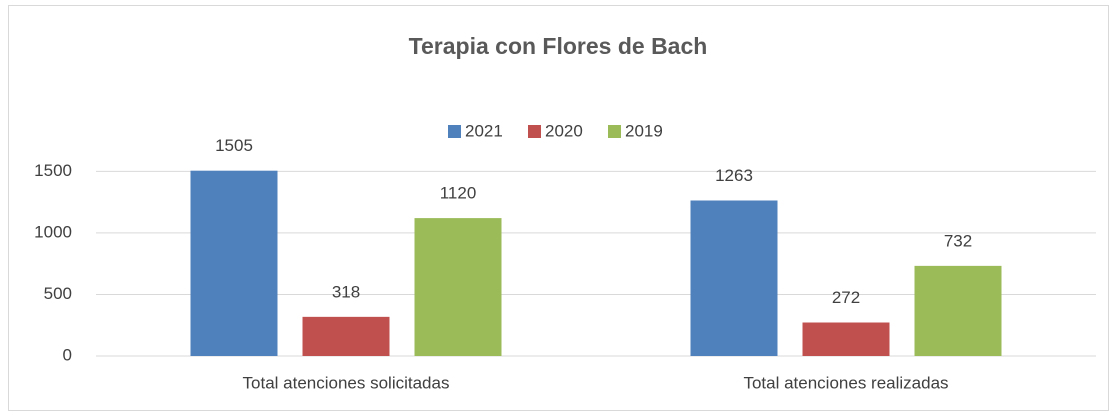 This screenshot has height=417, width=1117. What do you see at coordinates (53, 170) in the screenshot?
I see `y-tick-label: 1500` at bounding box center [53, 170].